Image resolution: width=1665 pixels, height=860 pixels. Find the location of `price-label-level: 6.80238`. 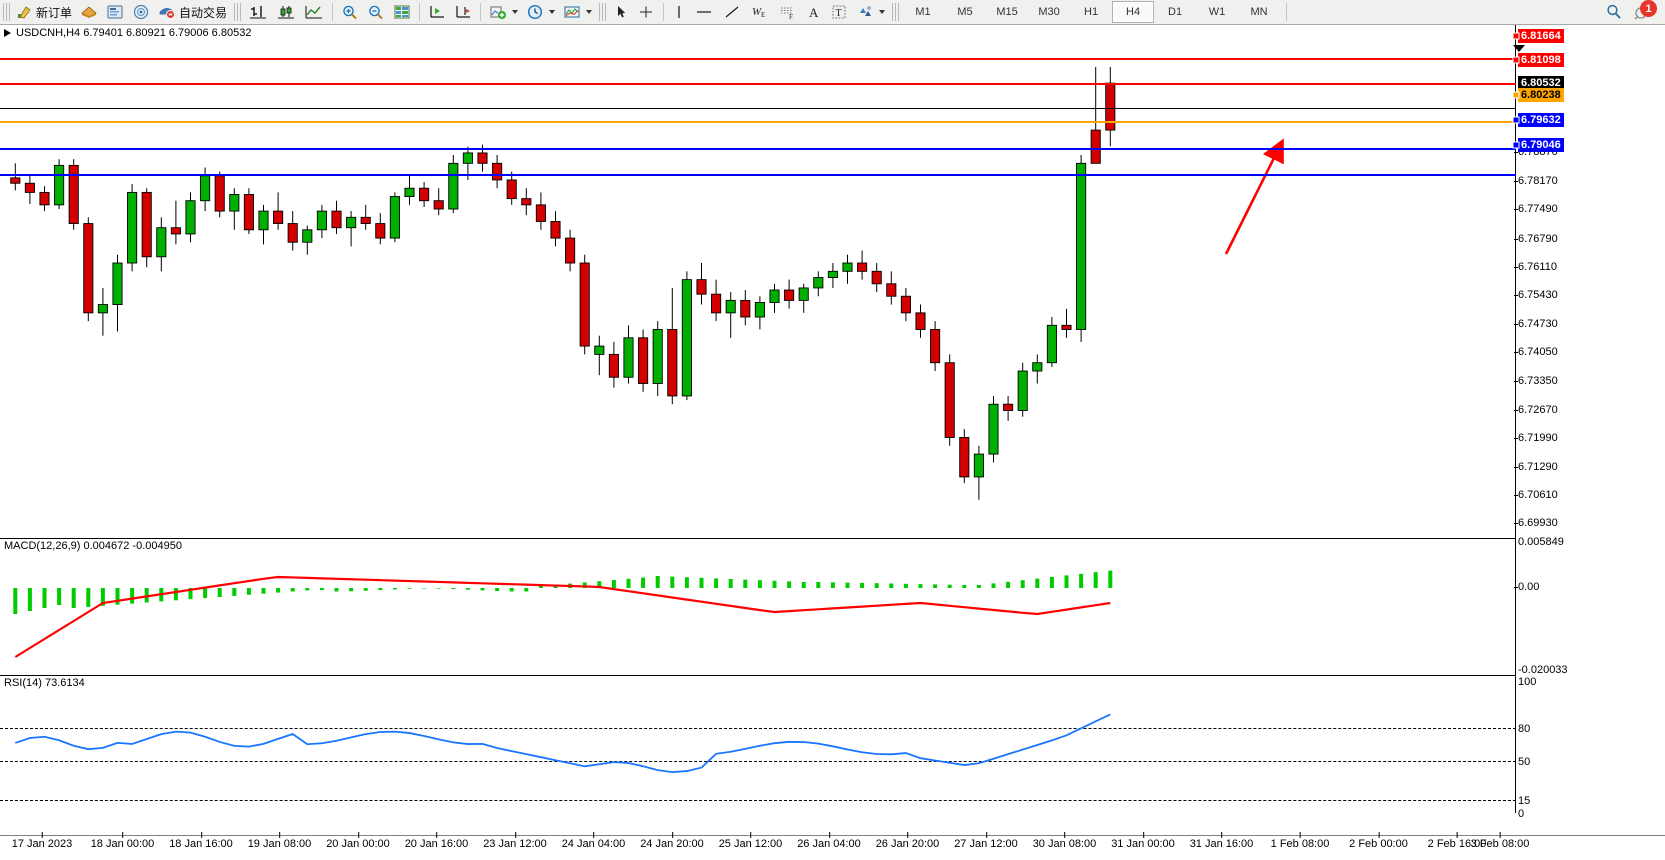

price-label-level: 6.80238 is located at coordinates (1541, 95).